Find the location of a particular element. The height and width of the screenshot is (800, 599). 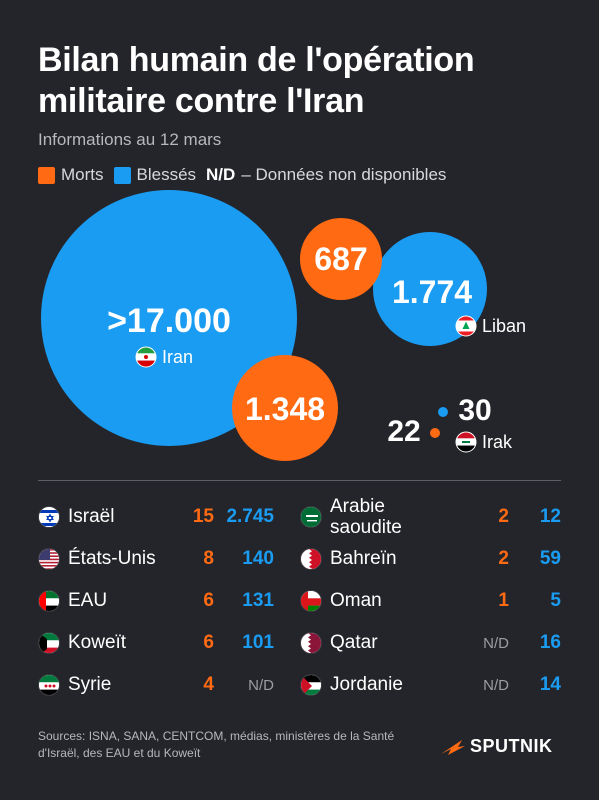

dead-count: 8 is located at coordinates (208, 558).